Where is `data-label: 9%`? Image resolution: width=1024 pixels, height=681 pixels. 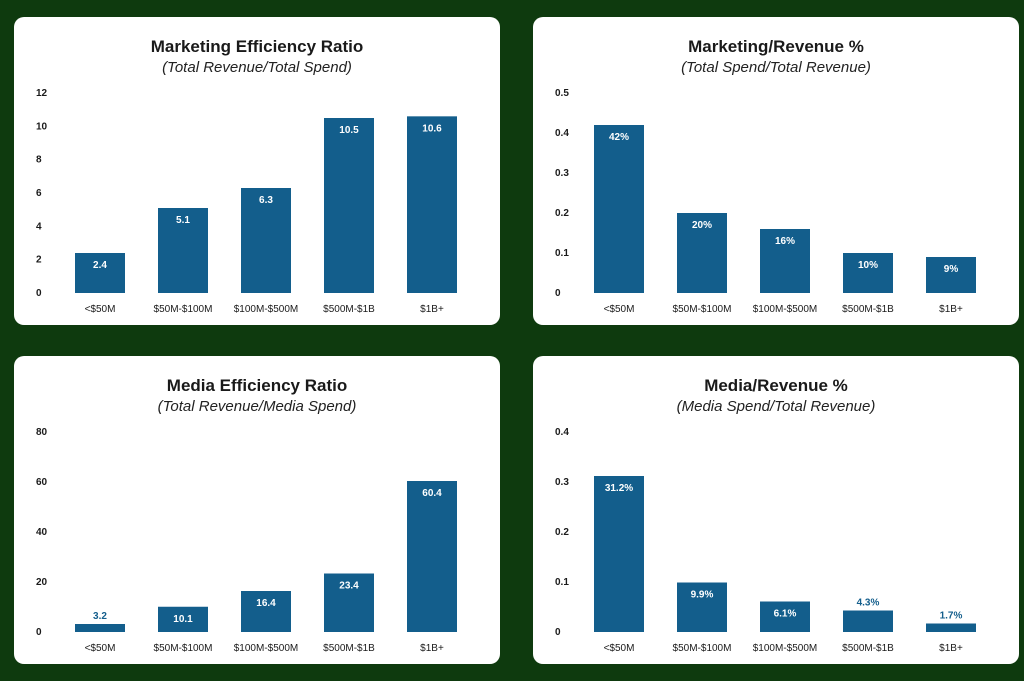
data-label: 9% is located at coordinates (951, 269).